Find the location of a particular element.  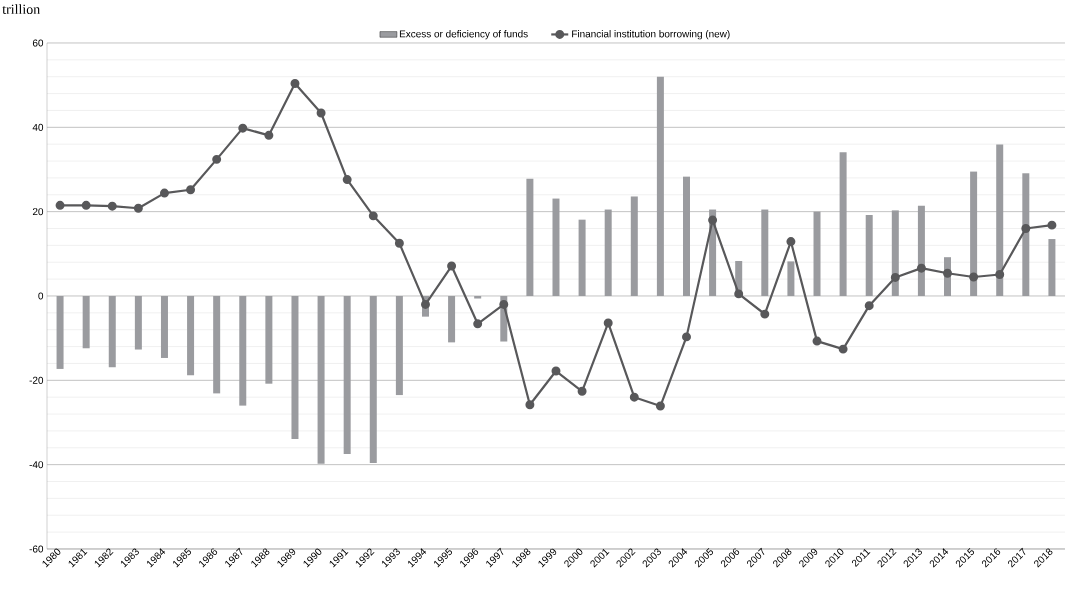

y-tick-label: -40 is located at coordinates (36, 465).